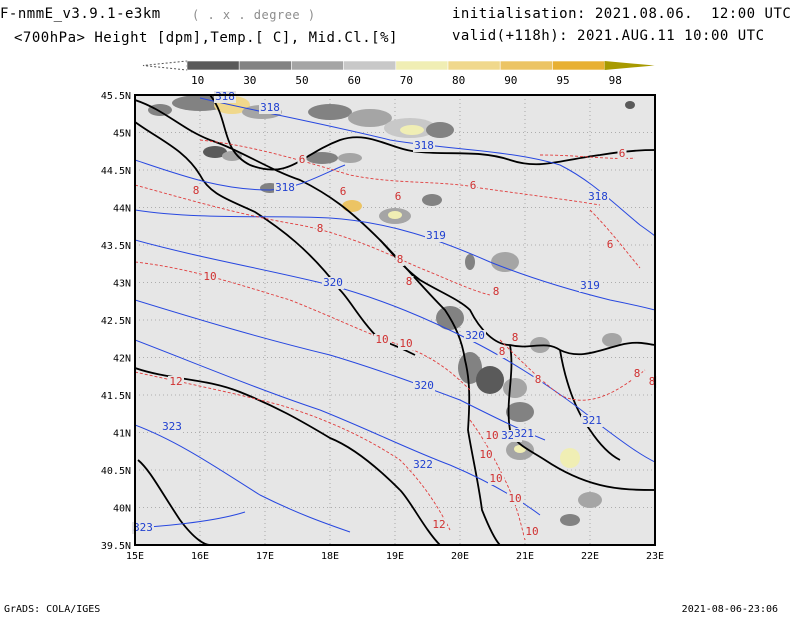 Image resolution: width=800 pixels, height=618 pixels. I want to click on lat-tick-label: 41.5N, so click(116, 396).